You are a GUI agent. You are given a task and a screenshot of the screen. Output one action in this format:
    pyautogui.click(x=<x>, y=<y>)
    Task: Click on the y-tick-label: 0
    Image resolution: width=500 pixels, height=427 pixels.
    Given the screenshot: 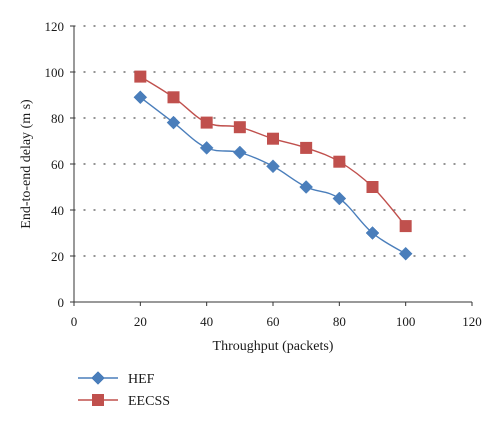 What is the action you would take?
    pyautogui.click(x=61, y=302)
    